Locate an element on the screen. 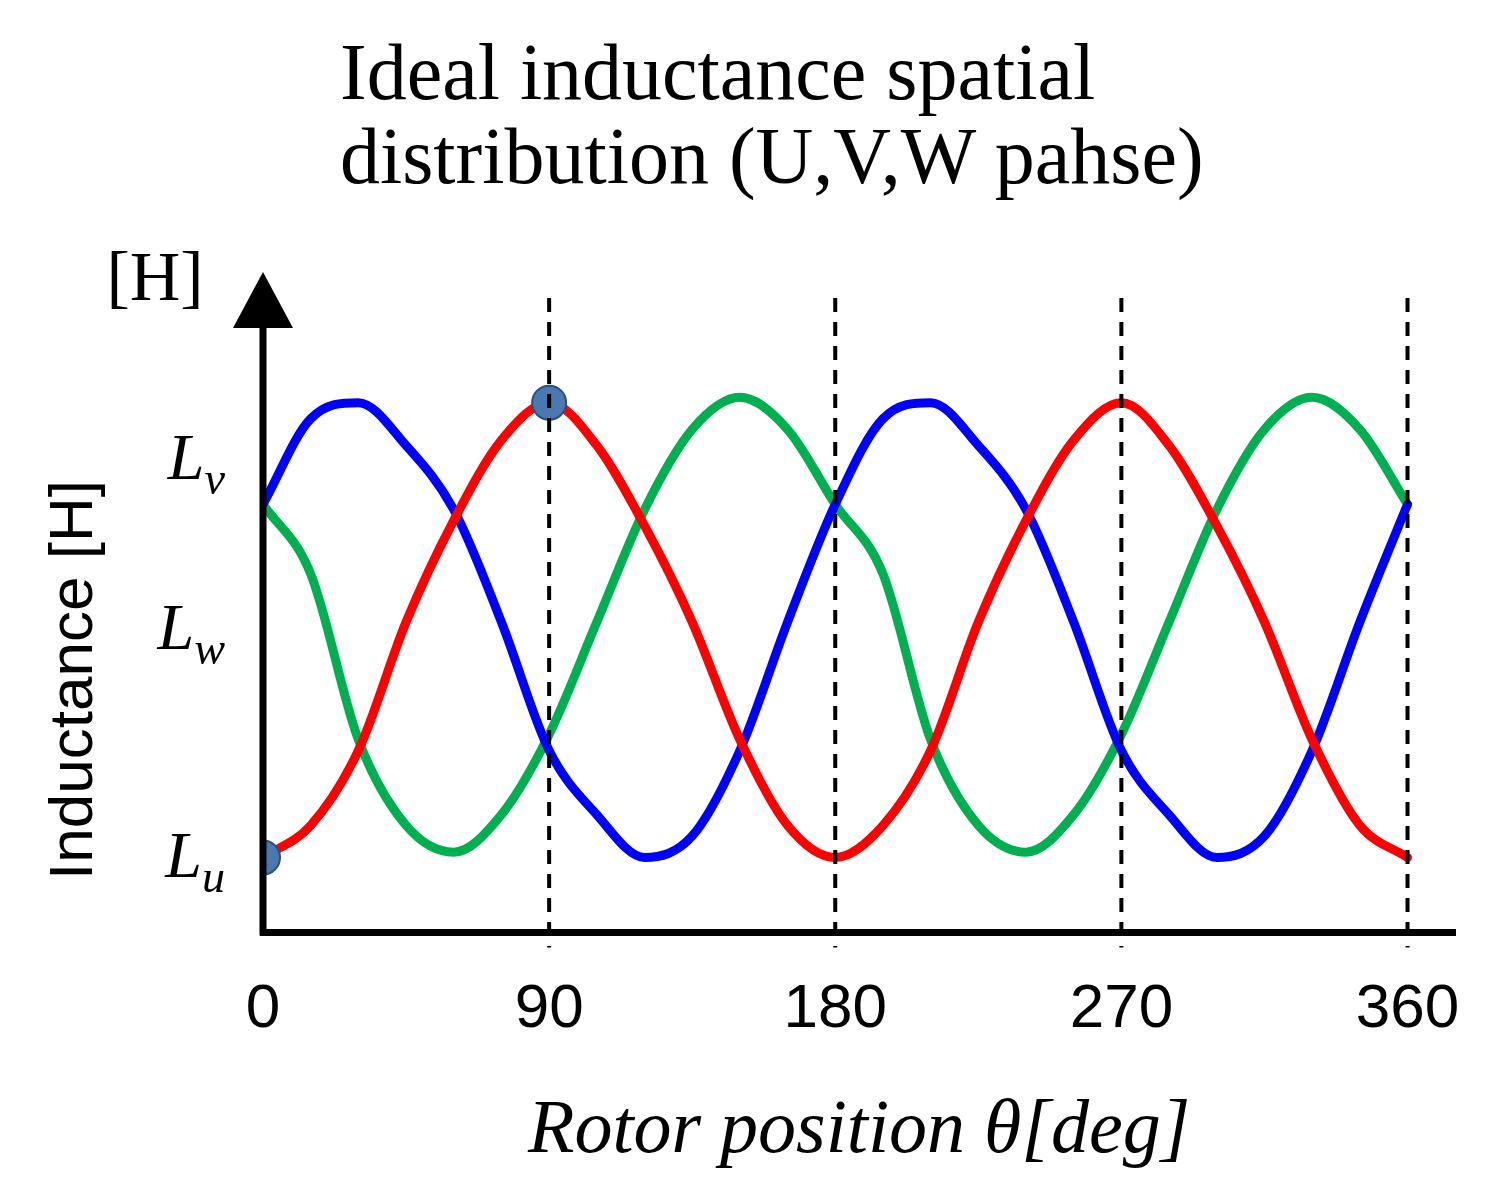 Image resolution: width=1500 pixels, height=1188 pixels. x-tick-label: 270 is located at coordinates (1121, 1005).